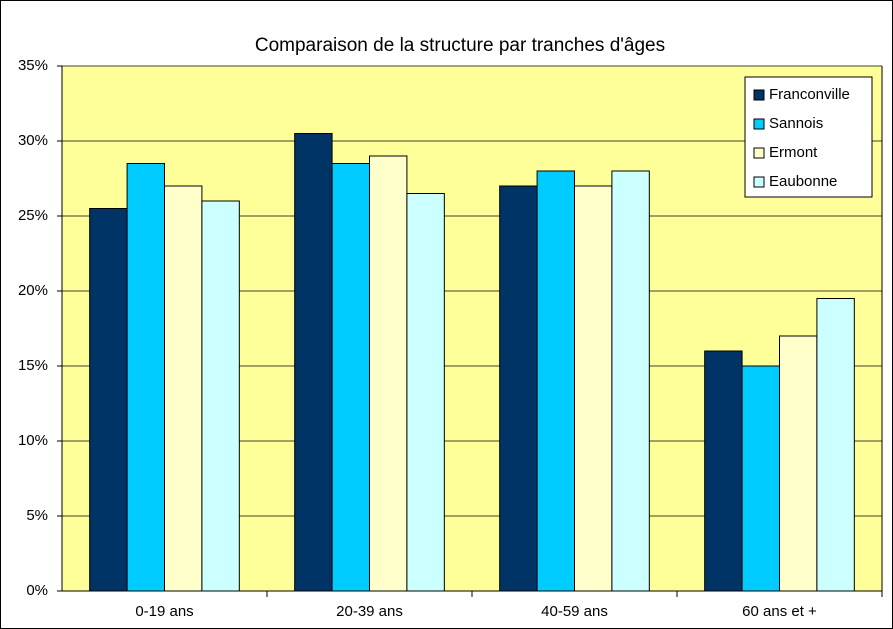  Describe the element at coordinates (808, 137) in the screenshot. I see `legend-box` at that location.